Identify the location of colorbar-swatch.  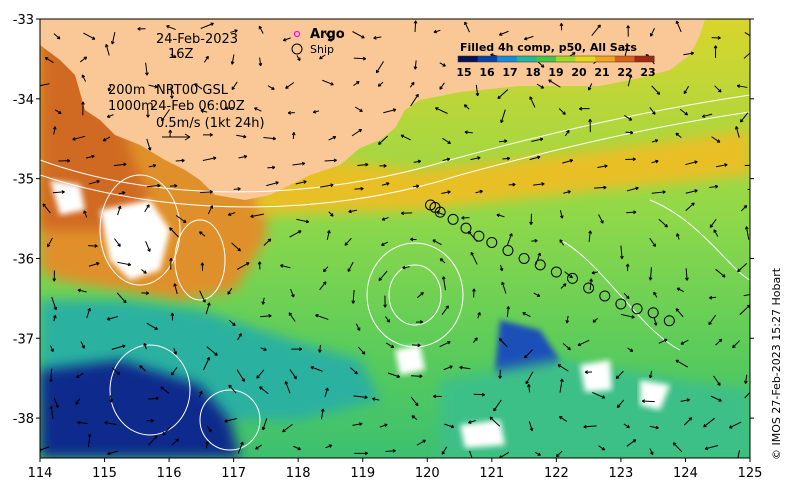
(487, 59).